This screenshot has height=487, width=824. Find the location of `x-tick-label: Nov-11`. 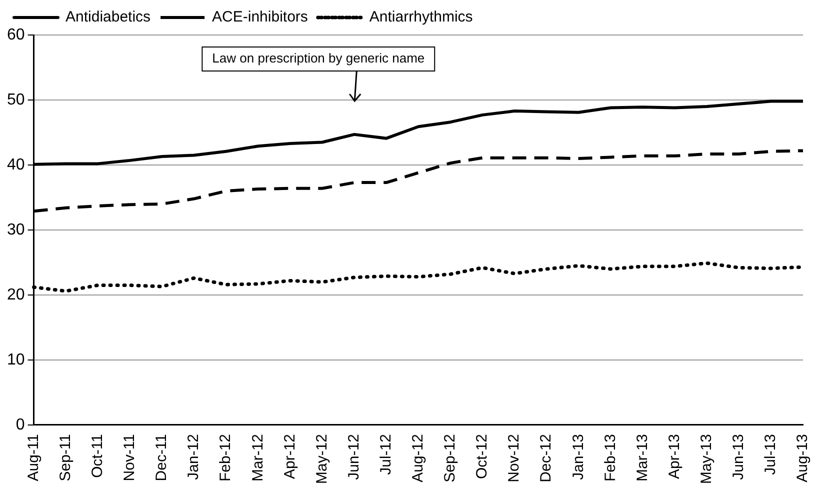

x-tick-label: Nov-11 is located at coordinates (129, 458).